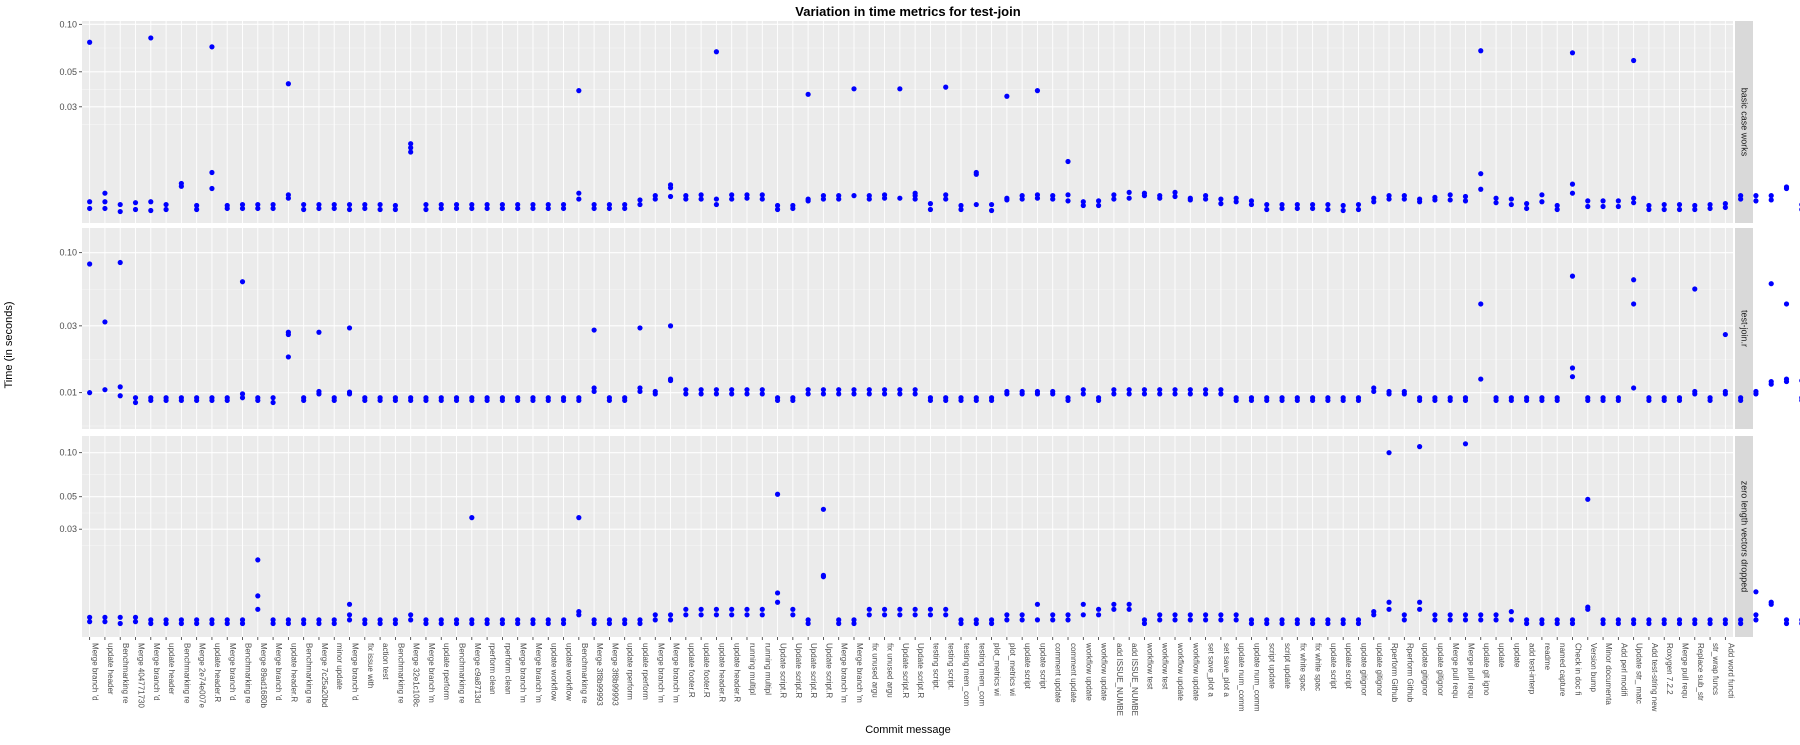 This screenshot has width=1800, height=745. What do you see at coordinates (339, 666) in the screenshot?
I see `x-tick-label: minor update` at bounding box center [339, 666].